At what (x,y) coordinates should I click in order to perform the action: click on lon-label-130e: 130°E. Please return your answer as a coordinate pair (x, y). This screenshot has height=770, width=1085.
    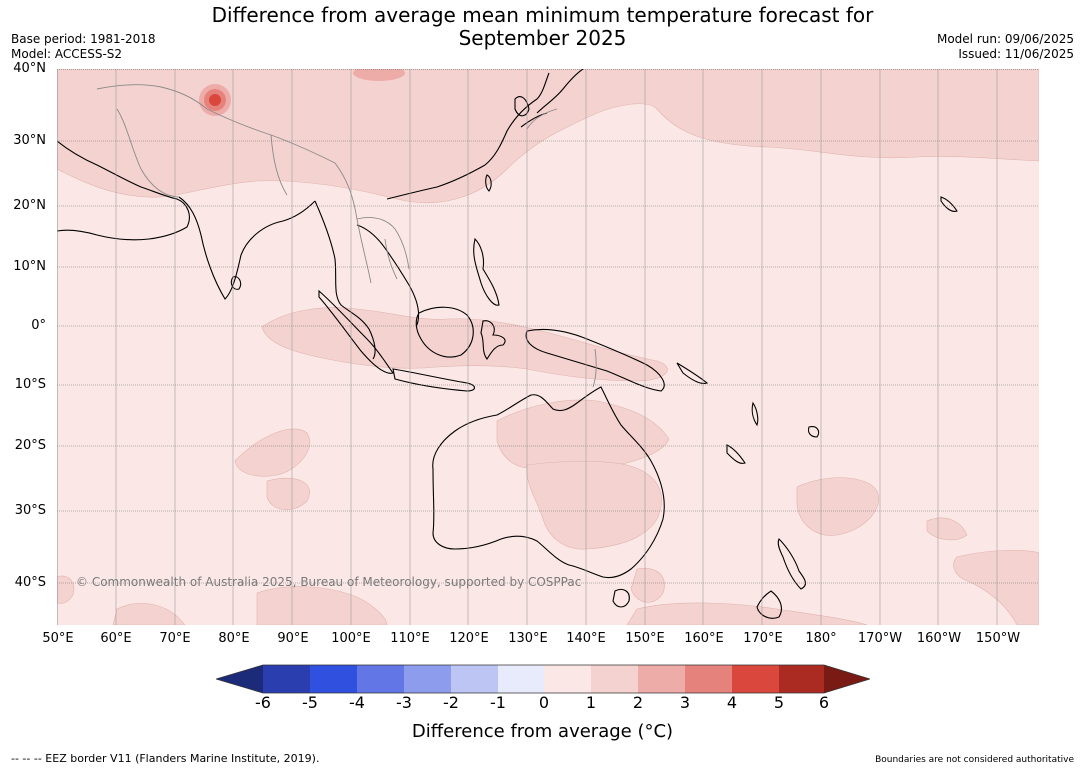
    Looking at the image, I should click on (528, 638).